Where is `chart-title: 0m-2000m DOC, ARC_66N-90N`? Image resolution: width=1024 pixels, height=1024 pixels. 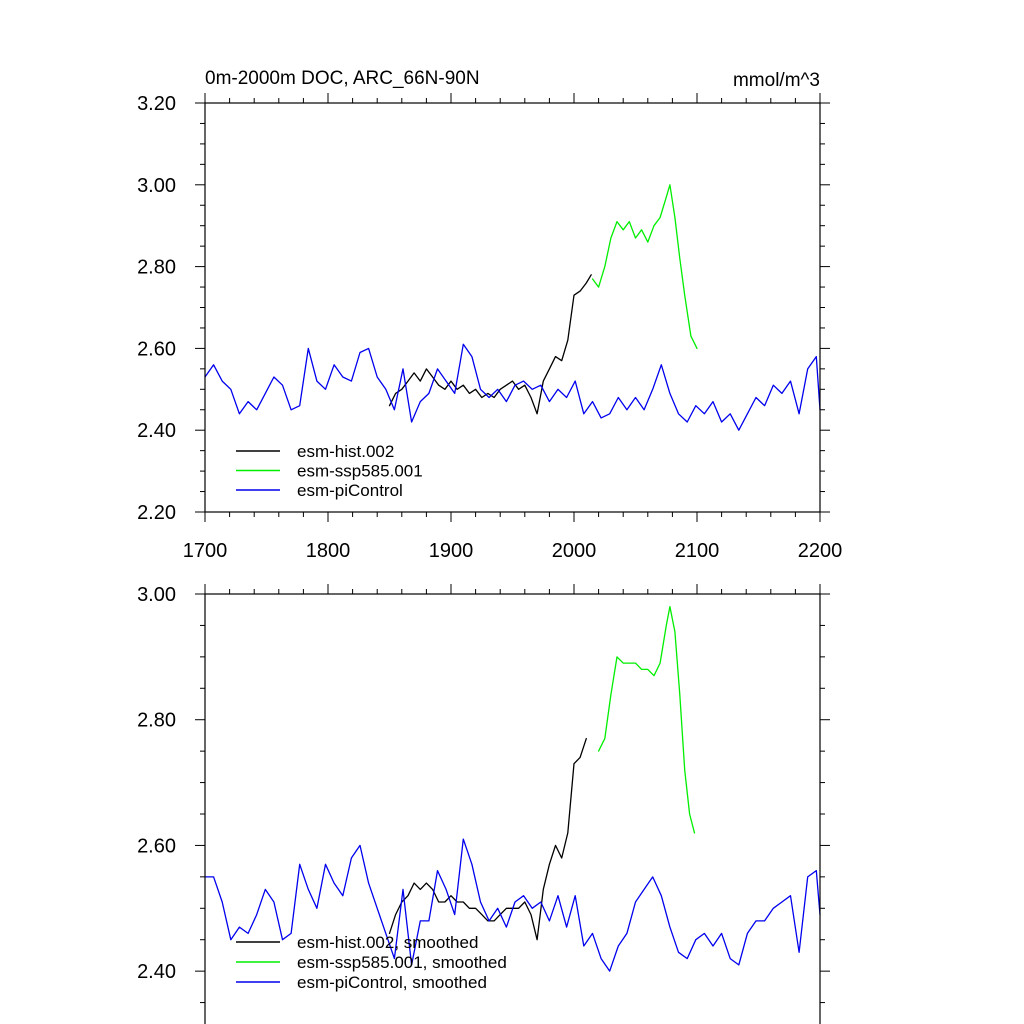
chart-title: 0m-2000m DOC, ARC_66N-90N is located at coordinates (342, 78).